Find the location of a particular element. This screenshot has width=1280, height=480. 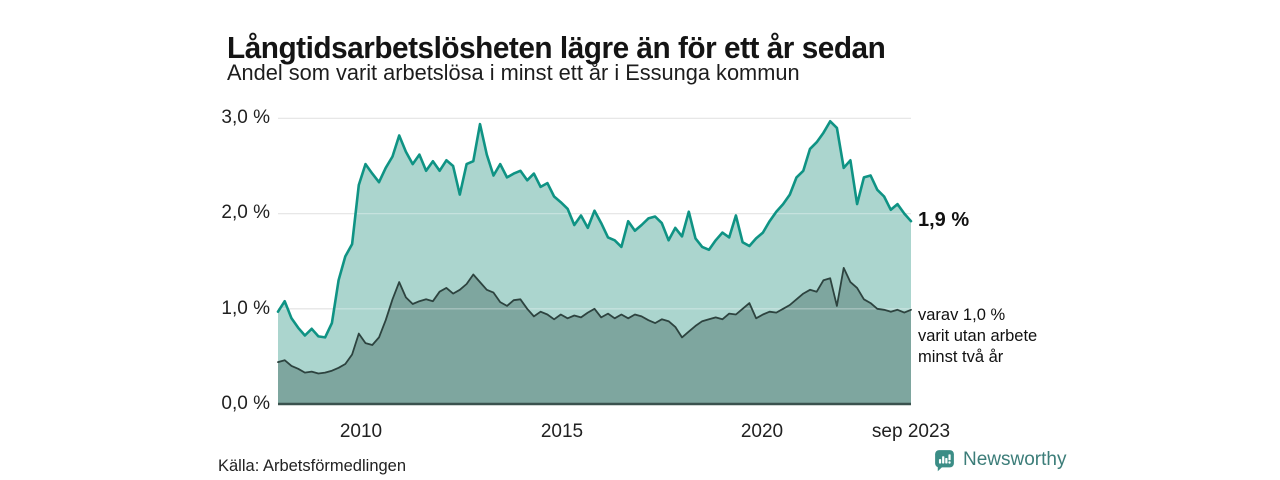

newsworthy-icon is located at coordinates (944, 461).